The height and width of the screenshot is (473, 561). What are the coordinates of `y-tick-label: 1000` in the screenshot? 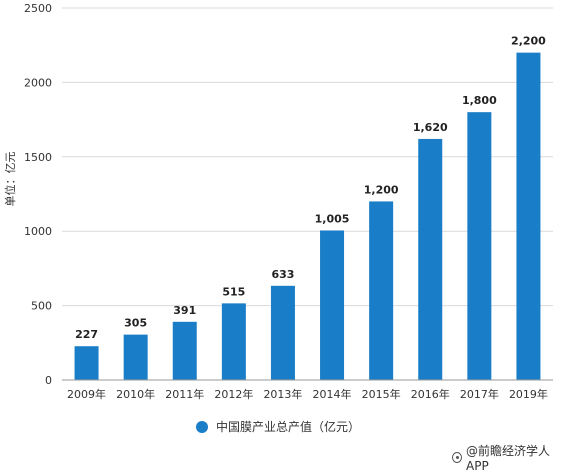 It's located at (38, 231).